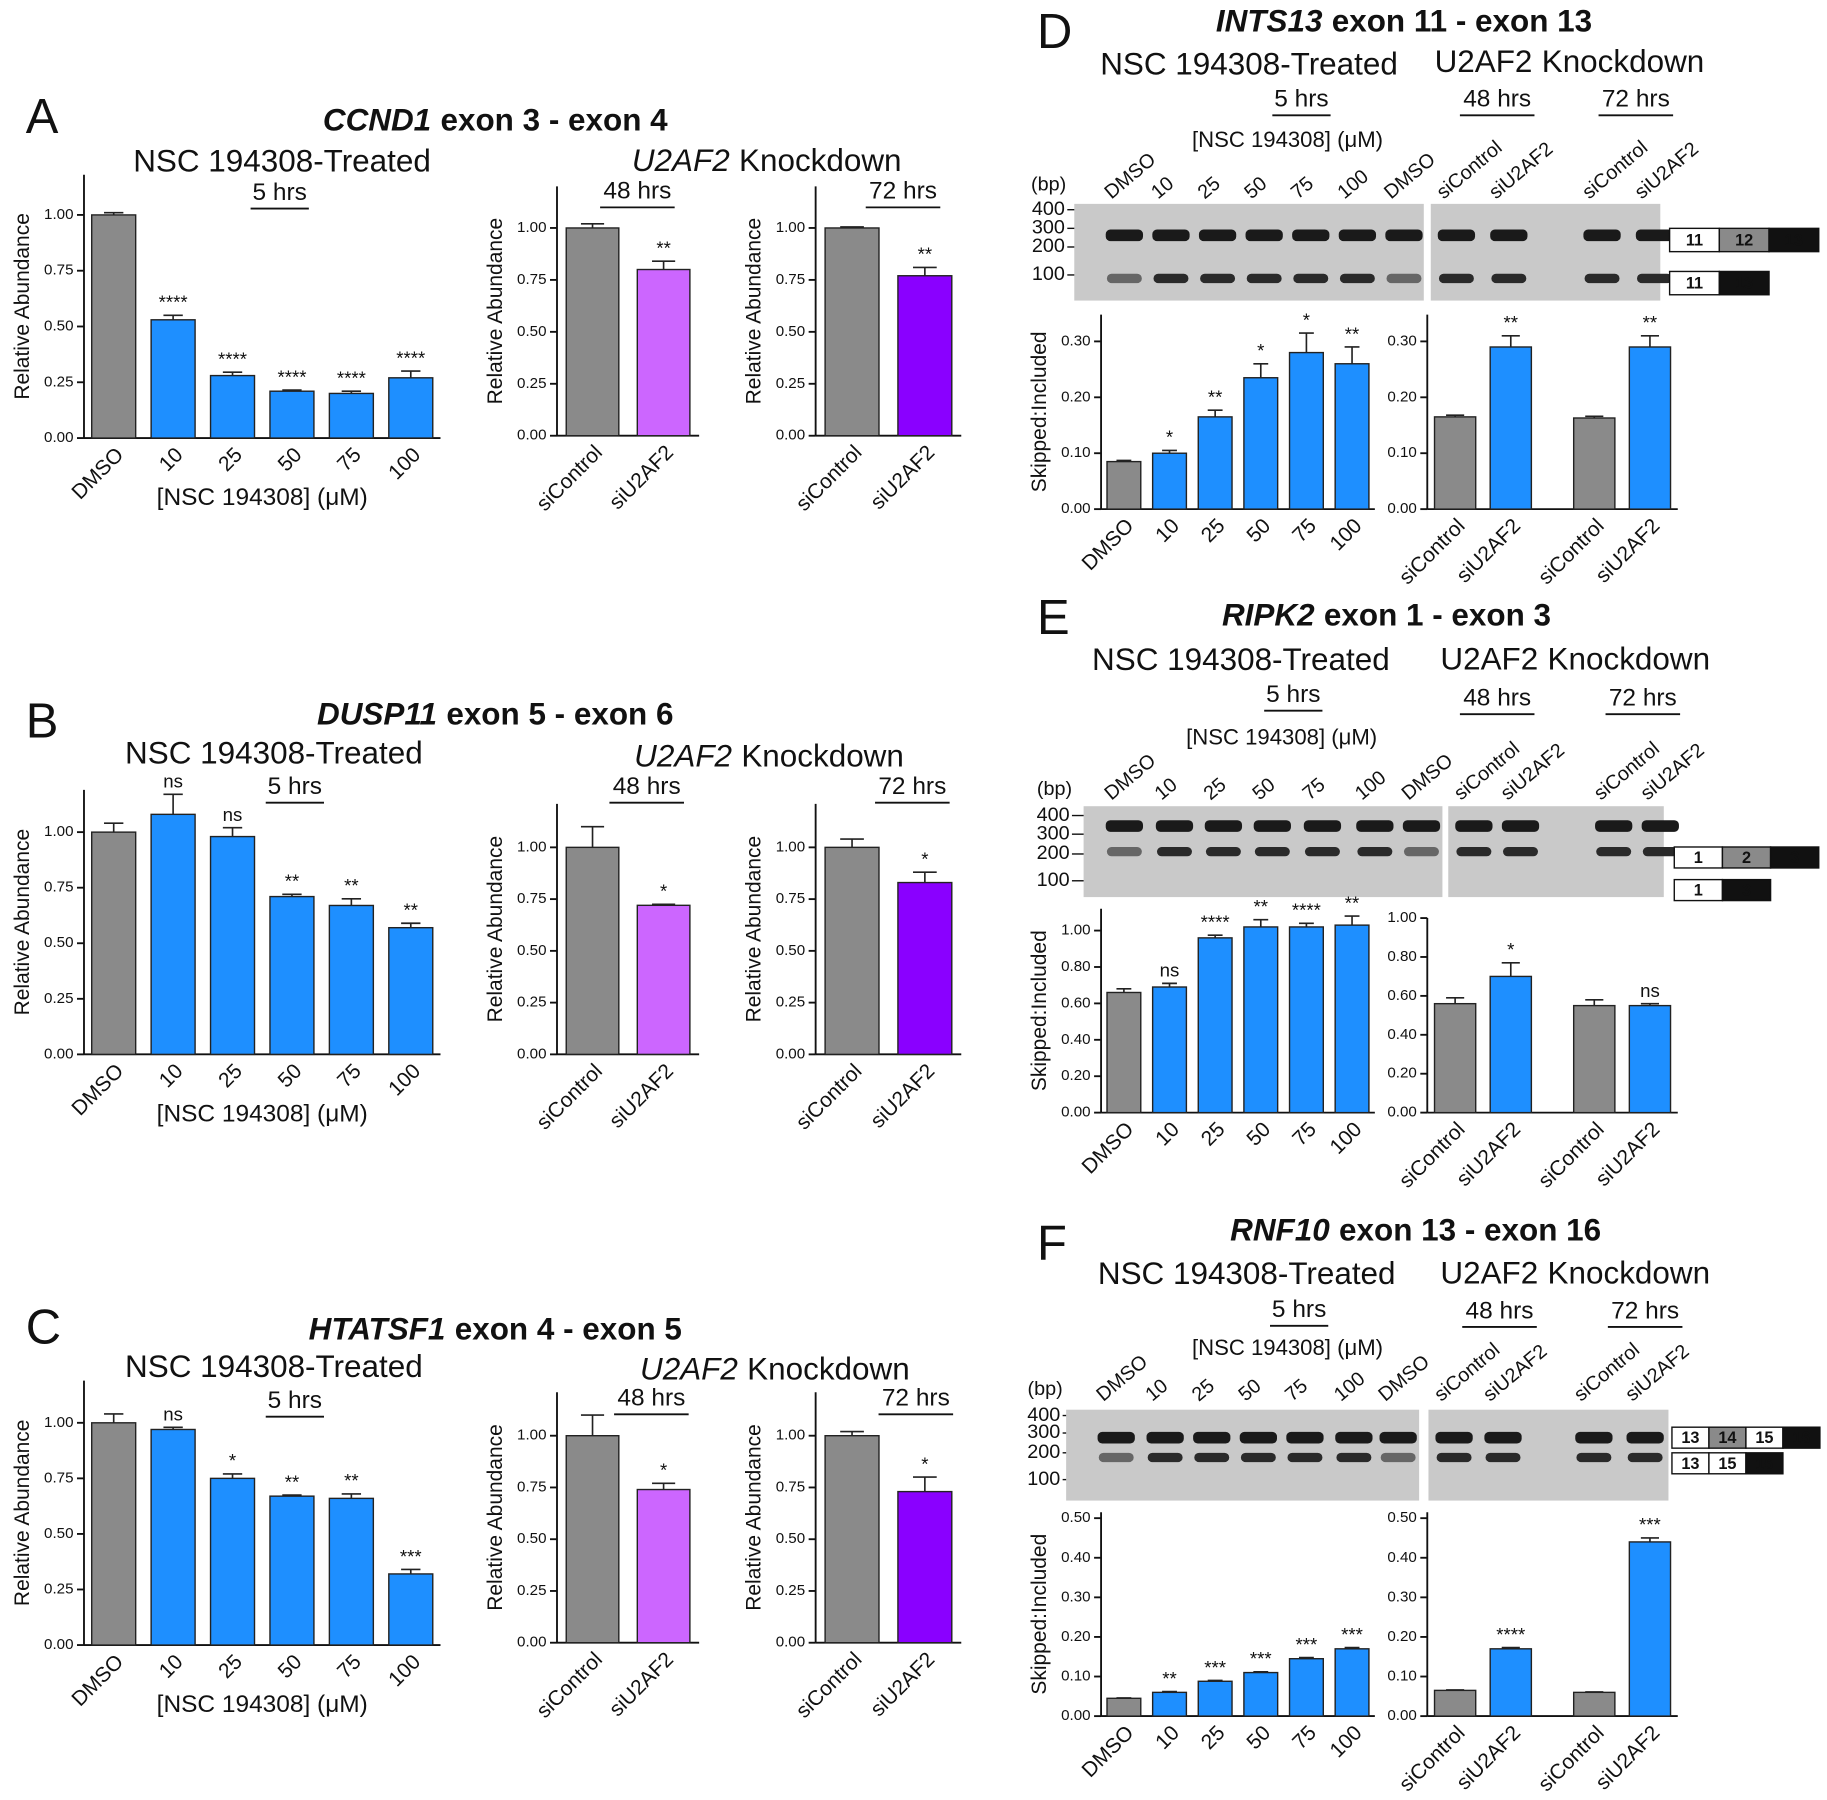 The width and height of the screenshot is (1827, 1800). Describe the element at coordinates (1054, 32) in the screenshot. I see `panel-label: D` at that location.